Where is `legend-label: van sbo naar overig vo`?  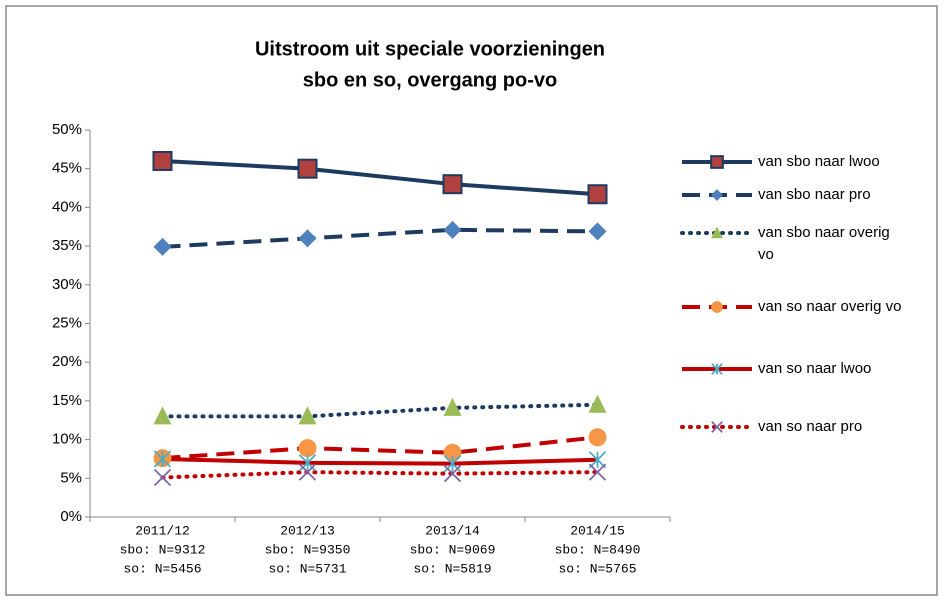
legend-label: van sbo naar overig vo is located at coordinates (824, 243).